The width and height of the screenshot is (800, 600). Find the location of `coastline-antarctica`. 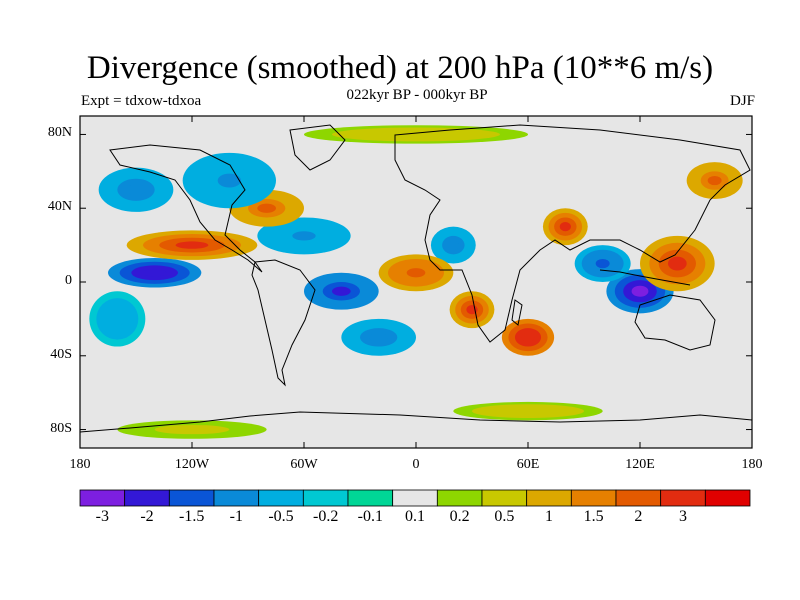

coastline-antarctica is located at coordinates (416, 422).